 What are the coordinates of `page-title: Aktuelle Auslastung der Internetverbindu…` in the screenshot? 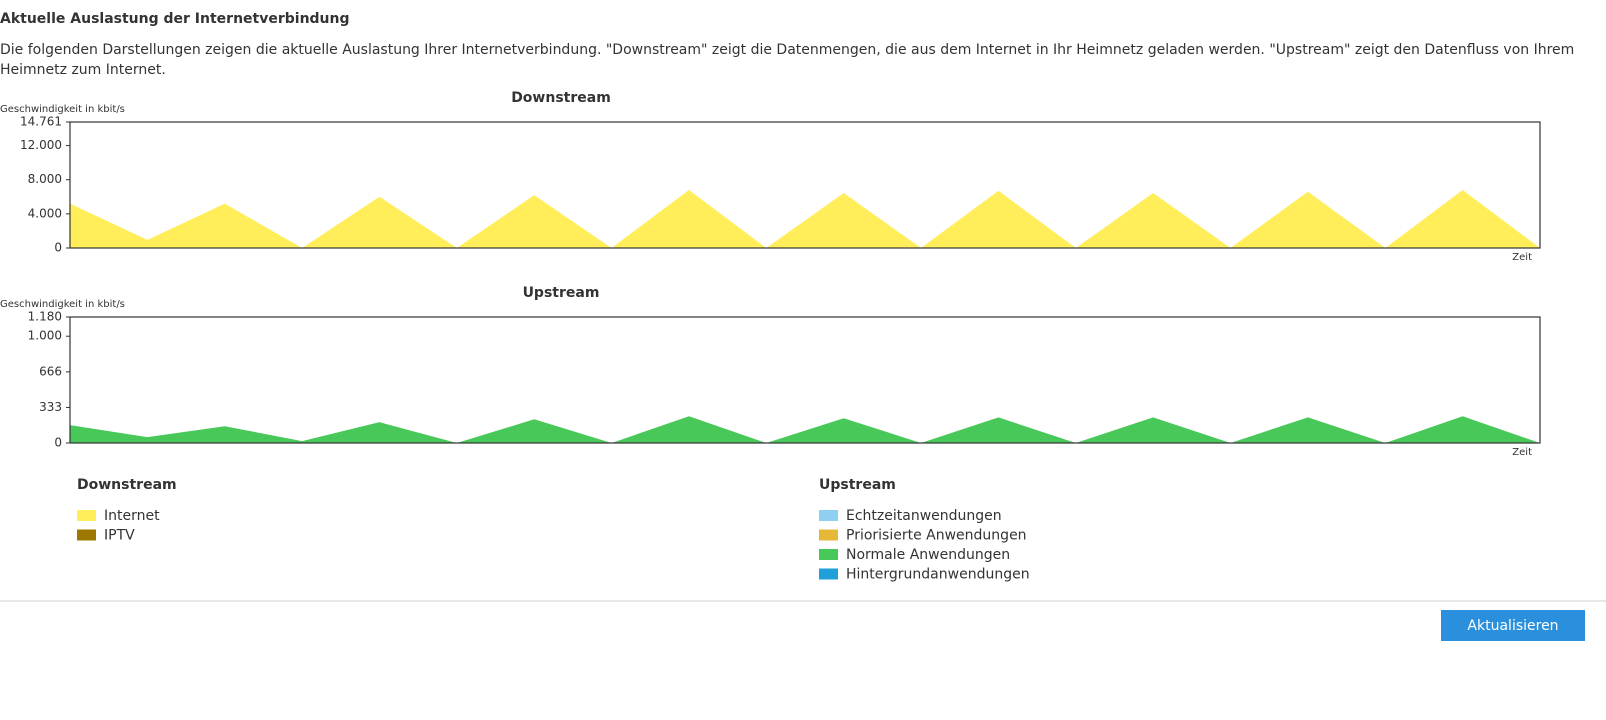 It's located at (175, 19).